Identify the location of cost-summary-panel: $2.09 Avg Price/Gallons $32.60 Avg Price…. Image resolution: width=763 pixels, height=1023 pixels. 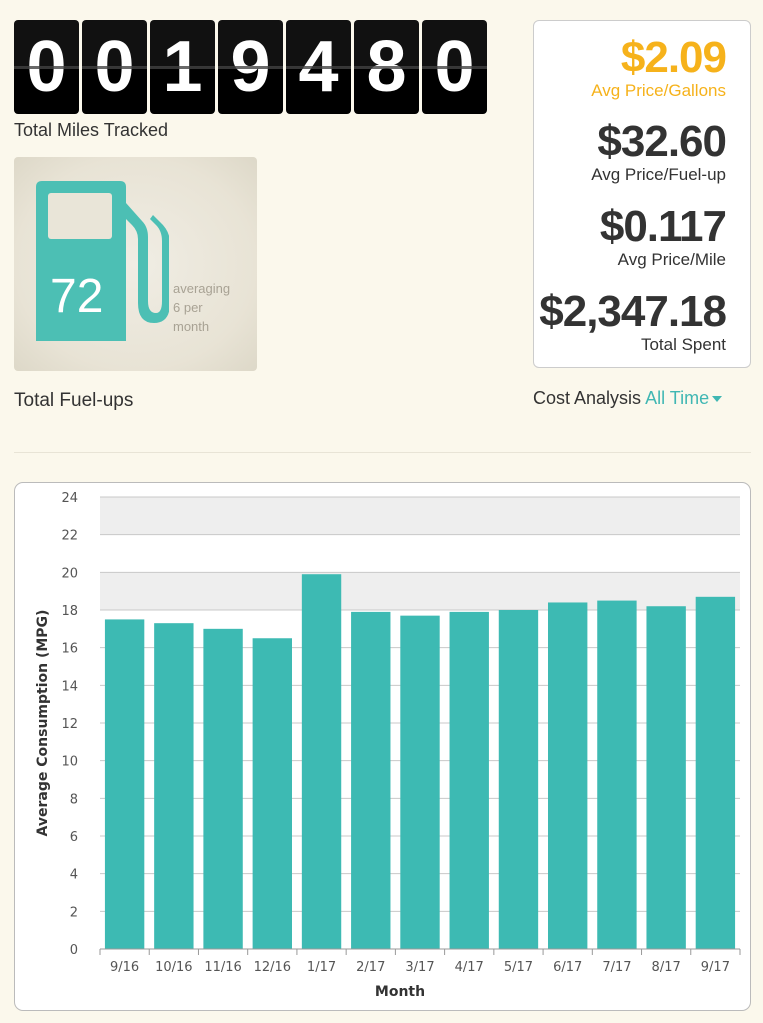
(642, 194).